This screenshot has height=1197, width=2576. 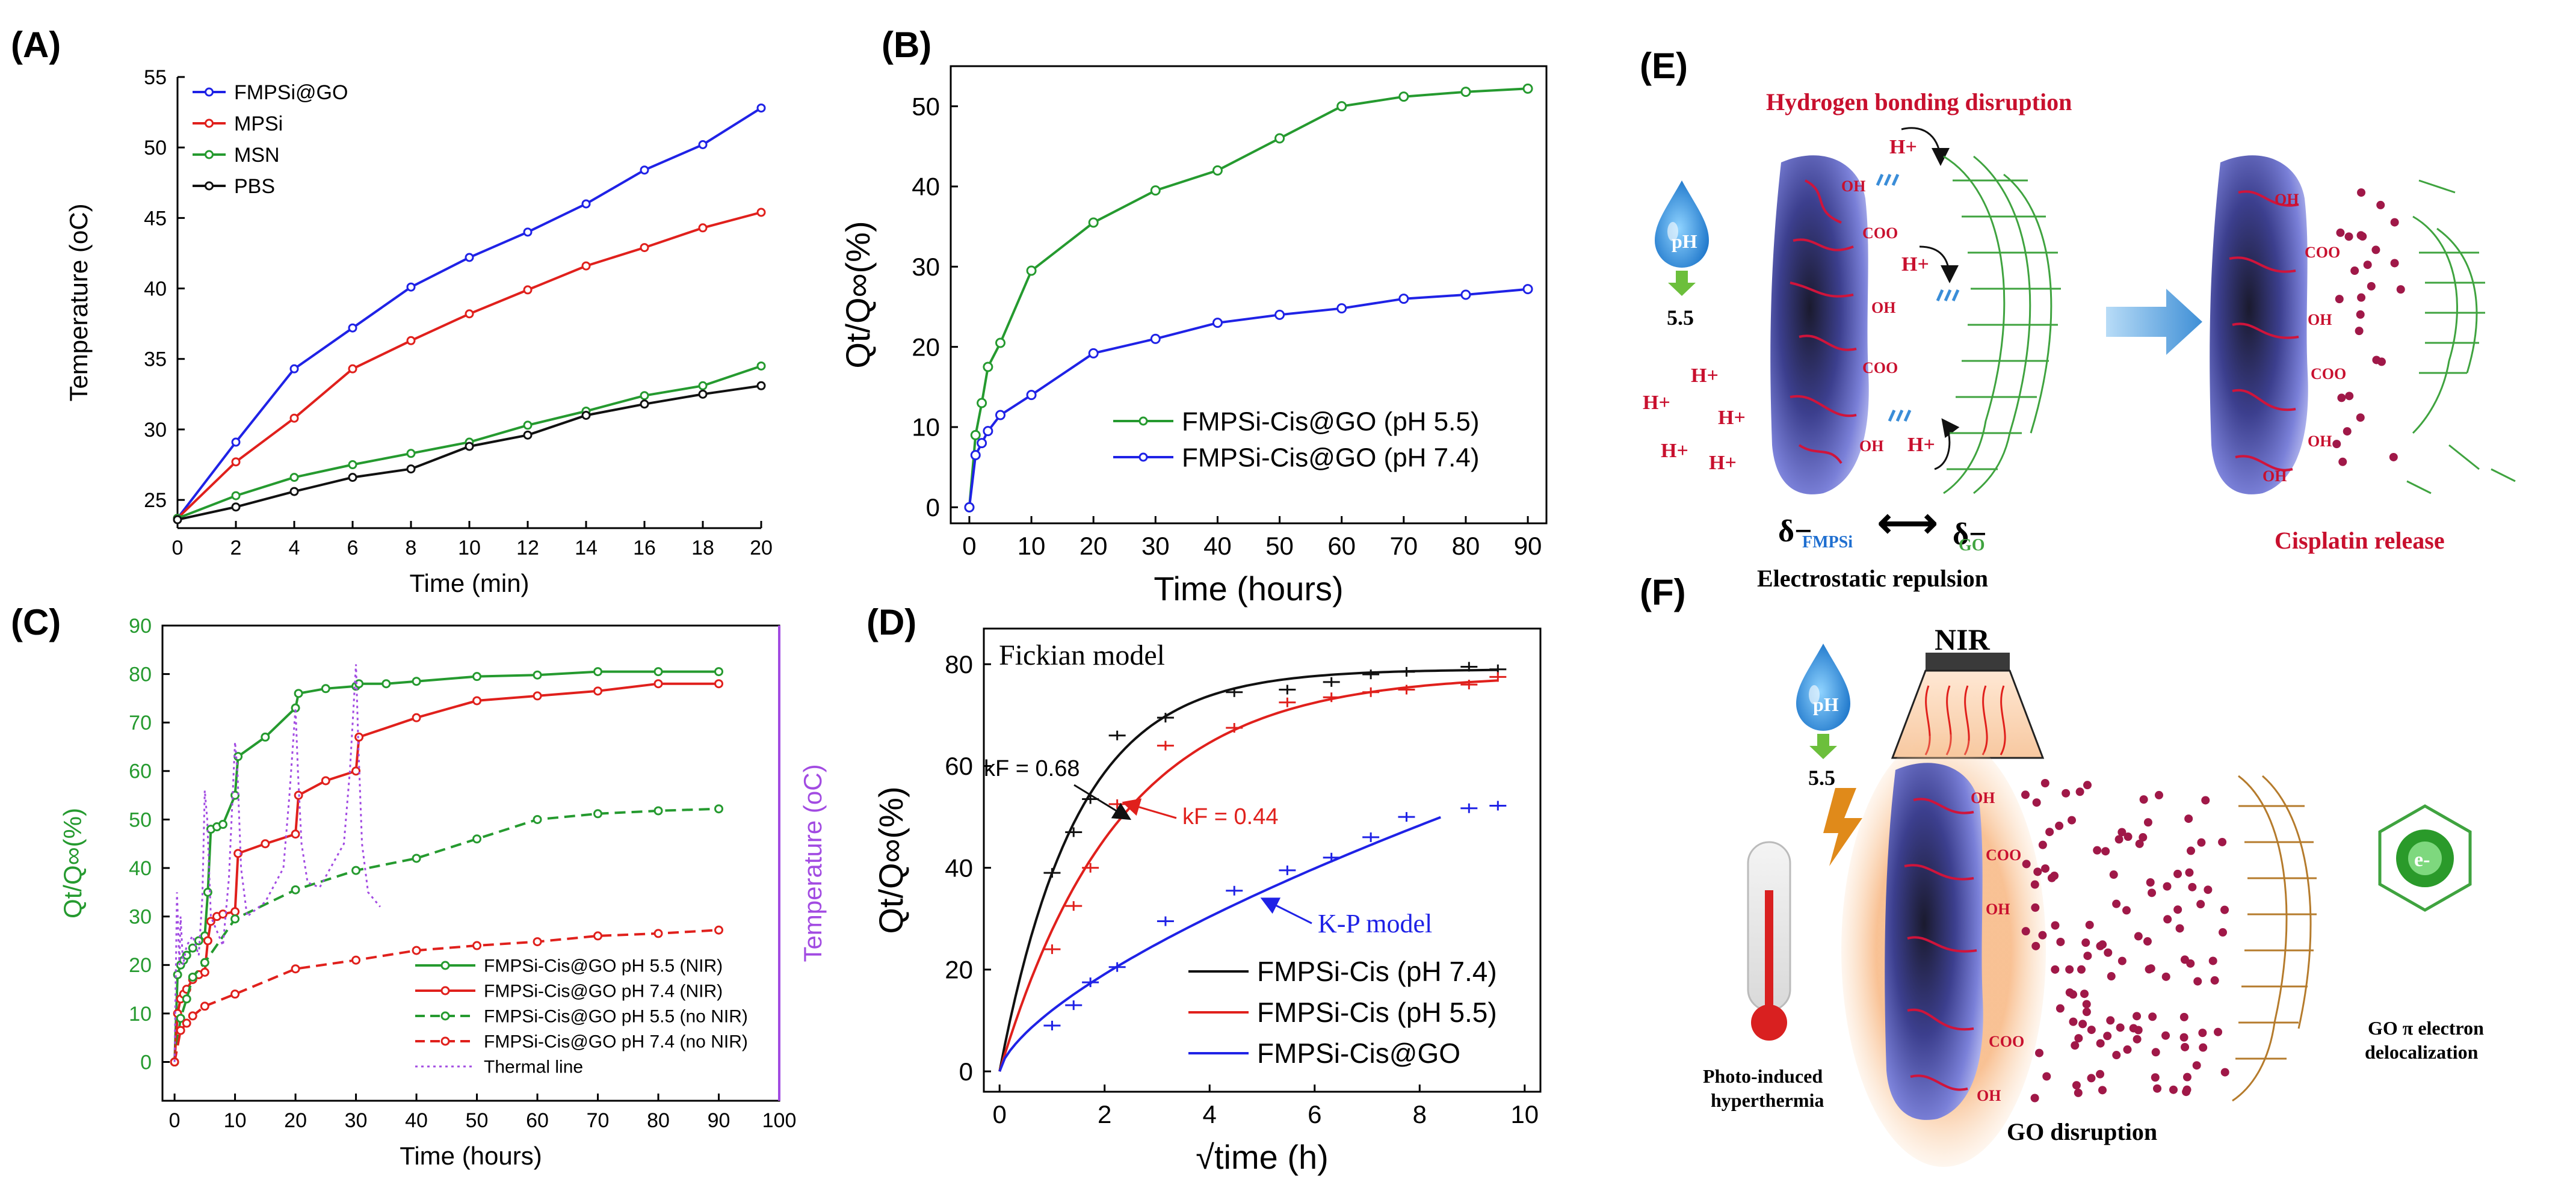 What do you see at coordinates (598, 1120) in the screenshot?
I see `x-tick-label-C: 70` at bounding box center [598, 1120].